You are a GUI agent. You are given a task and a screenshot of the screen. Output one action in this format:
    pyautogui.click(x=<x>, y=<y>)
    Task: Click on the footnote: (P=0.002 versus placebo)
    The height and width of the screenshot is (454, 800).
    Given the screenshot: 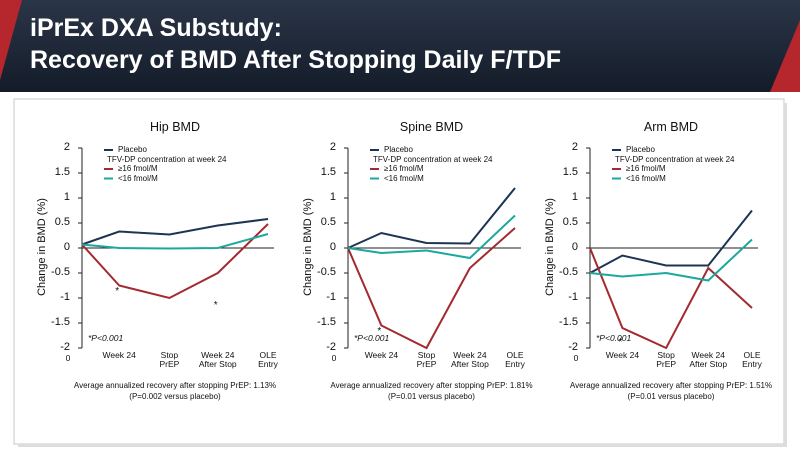 What is the action you would take?
    pyautogui.click(x=175, y=396)
    